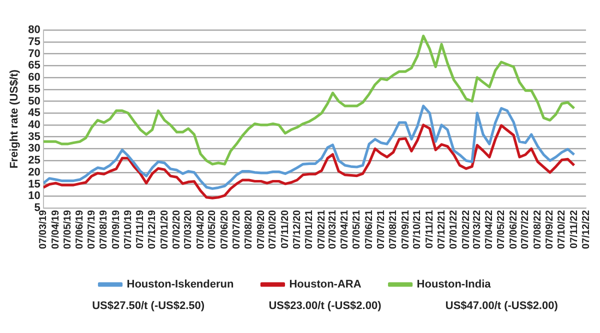 The image size is (600, 333). I want to click on x-tick-label: 07/05/20, so click(212, 230).